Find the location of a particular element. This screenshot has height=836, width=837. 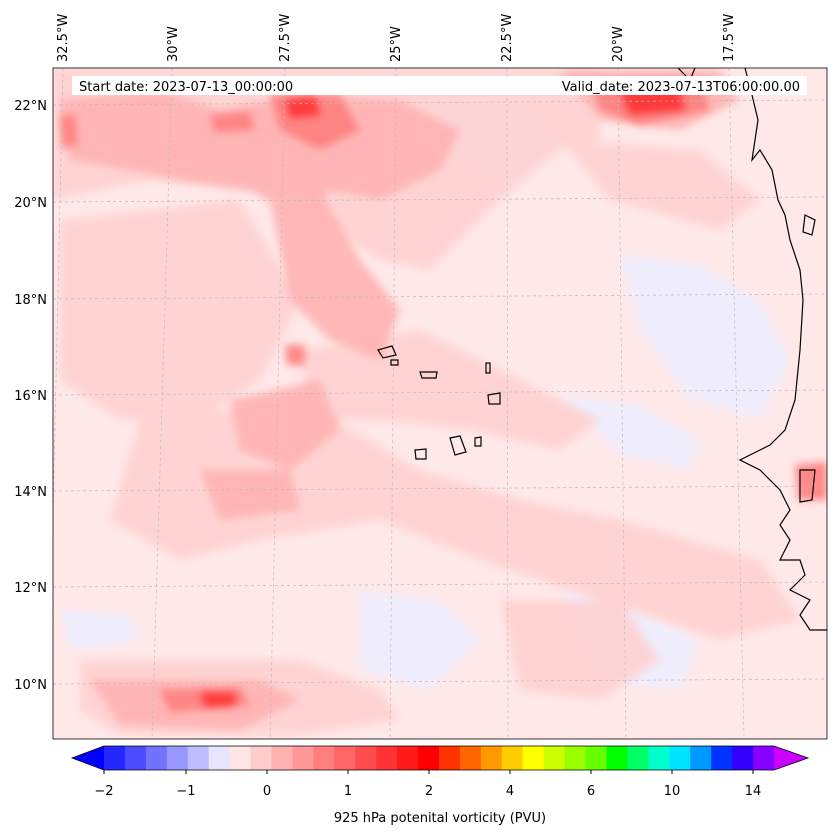

lon-label: 30°W is located at coordinates (173, 44).